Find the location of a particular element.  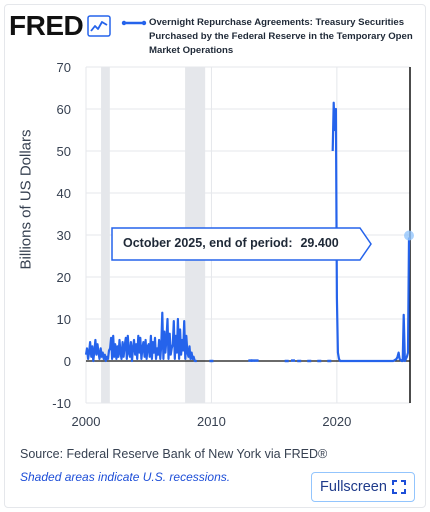

fullscreen-label: Fullscreen is located at coordinates (353, 487).